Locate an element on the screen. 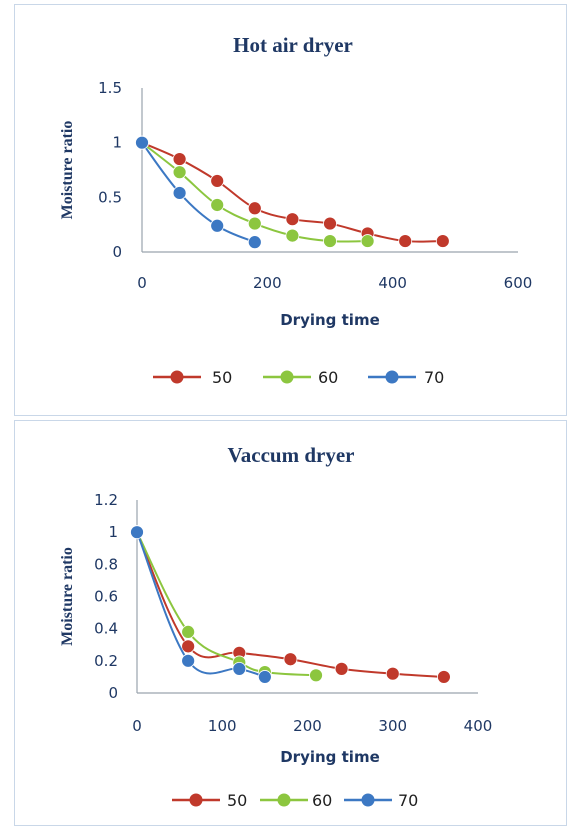 The image size is (569, 828). y-tick-label: 1.5 is located at coordinates (110, 88).